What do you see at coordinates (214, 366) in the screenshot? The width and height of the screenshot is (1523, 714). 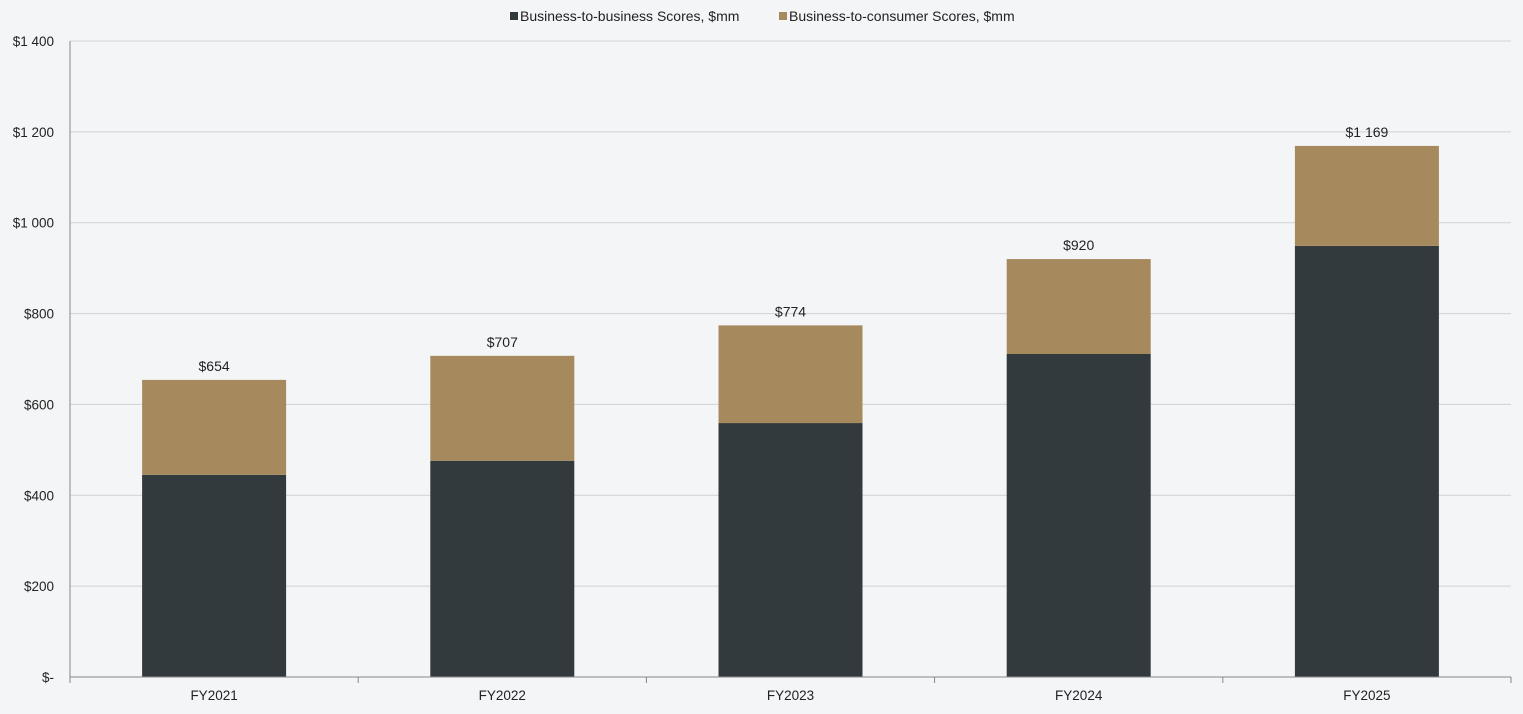 I see `bar-total-label: $654` at bounding box center [214, 366].